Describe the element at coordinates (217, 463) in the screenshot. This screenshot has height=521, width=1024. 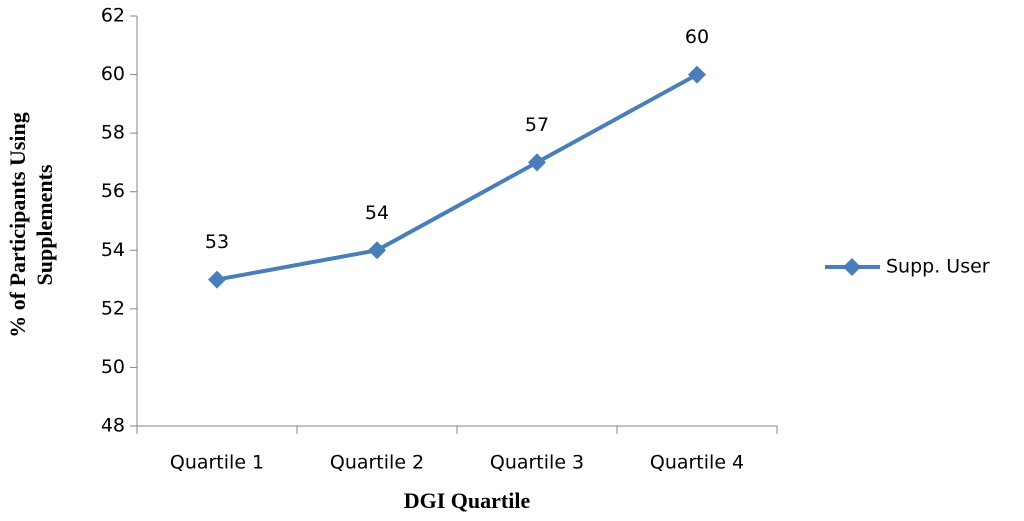
I see `x-tick-label: Quartile 1` at that location.